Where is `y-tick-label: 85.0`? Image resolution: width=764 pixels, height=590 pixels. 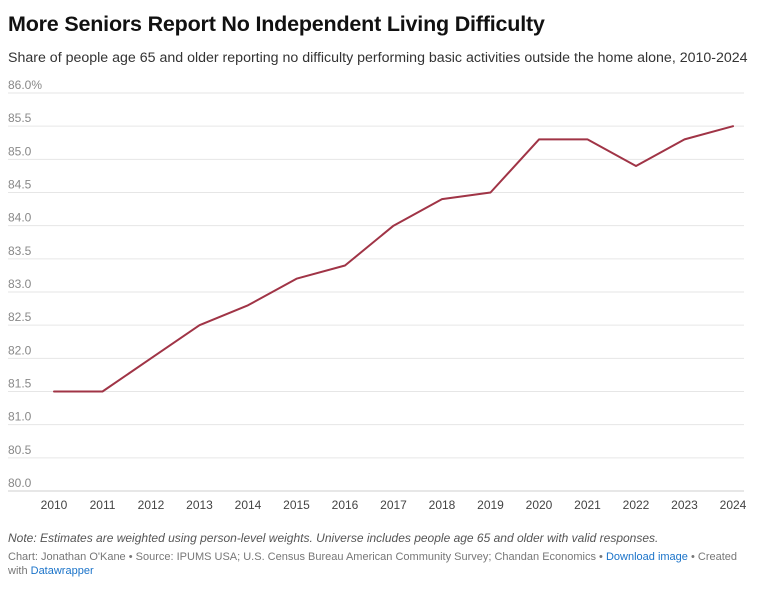 y-tick-label: 85.0 is located at coordinates (20, 151).